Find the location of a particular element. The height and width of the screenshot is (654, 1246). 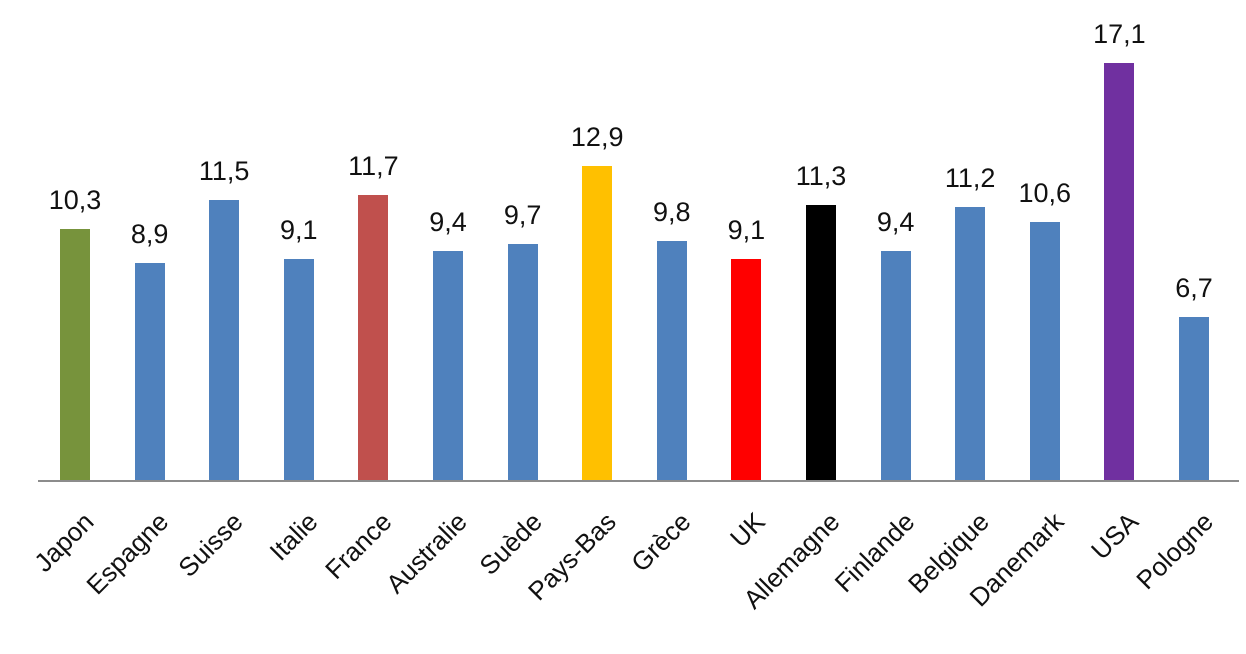

bar-usa is located at coordinates (1119, 271).